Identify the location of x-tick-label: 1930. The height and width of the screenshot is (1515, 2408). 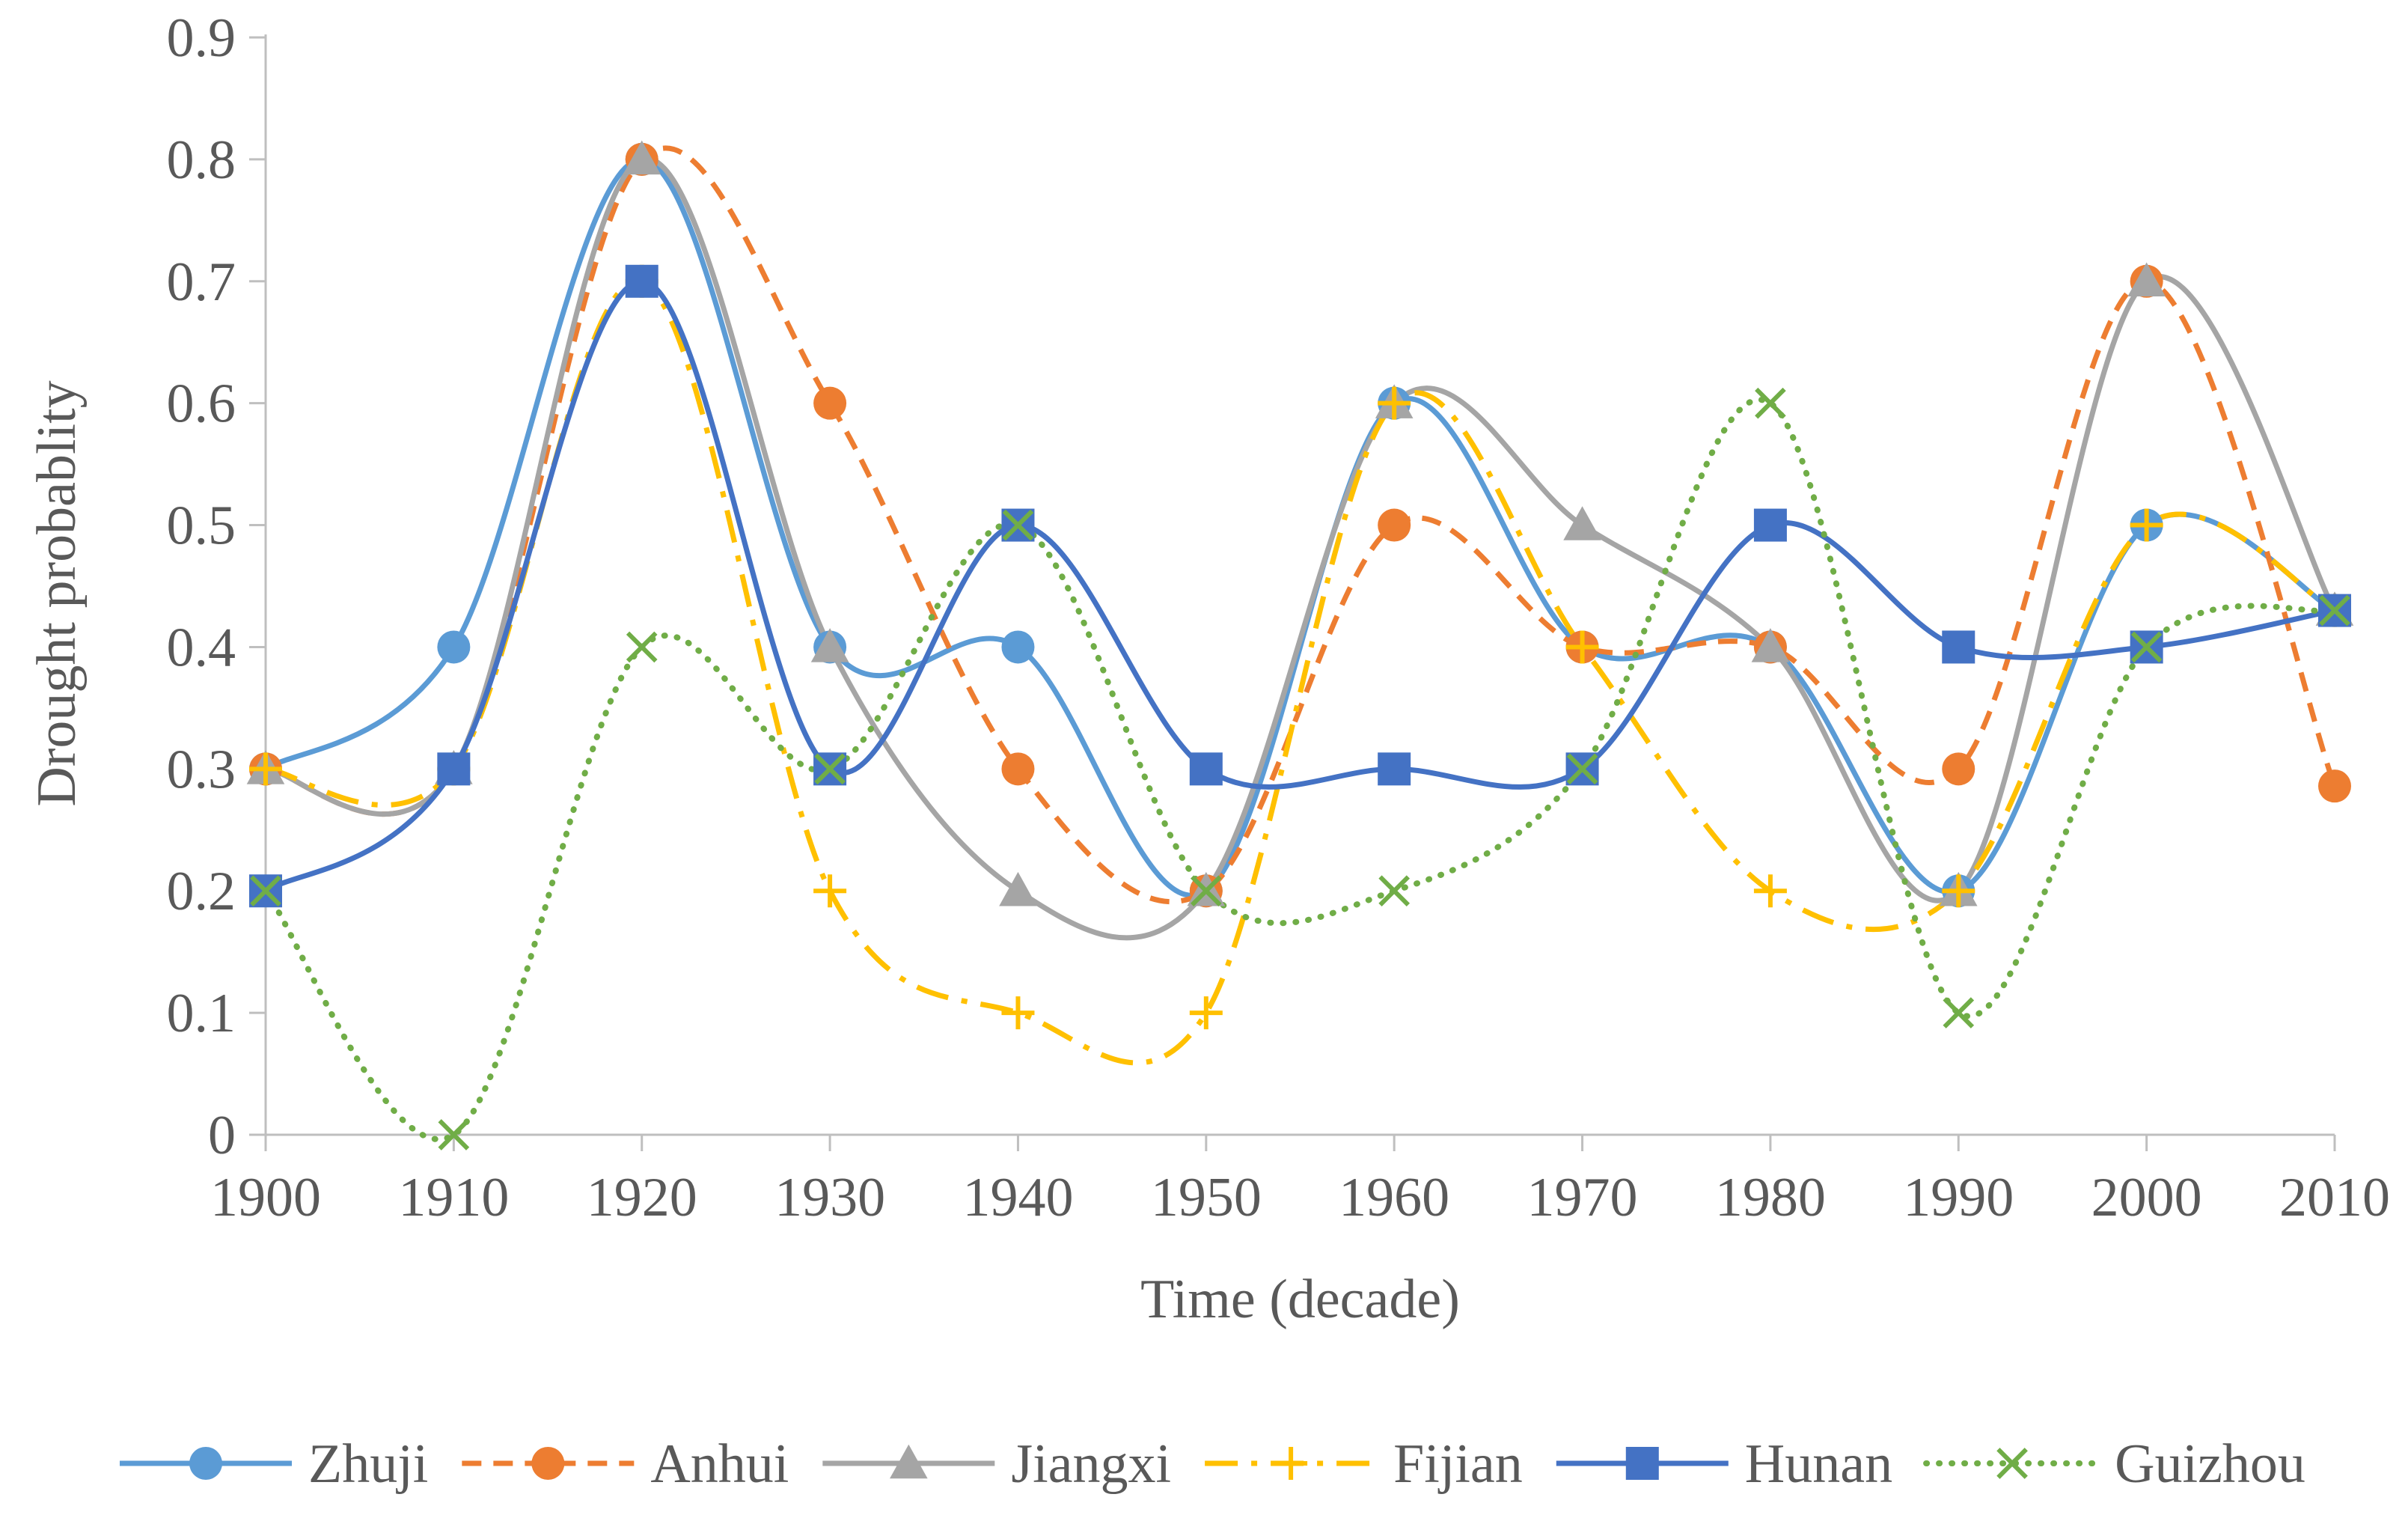
(829, 1197).